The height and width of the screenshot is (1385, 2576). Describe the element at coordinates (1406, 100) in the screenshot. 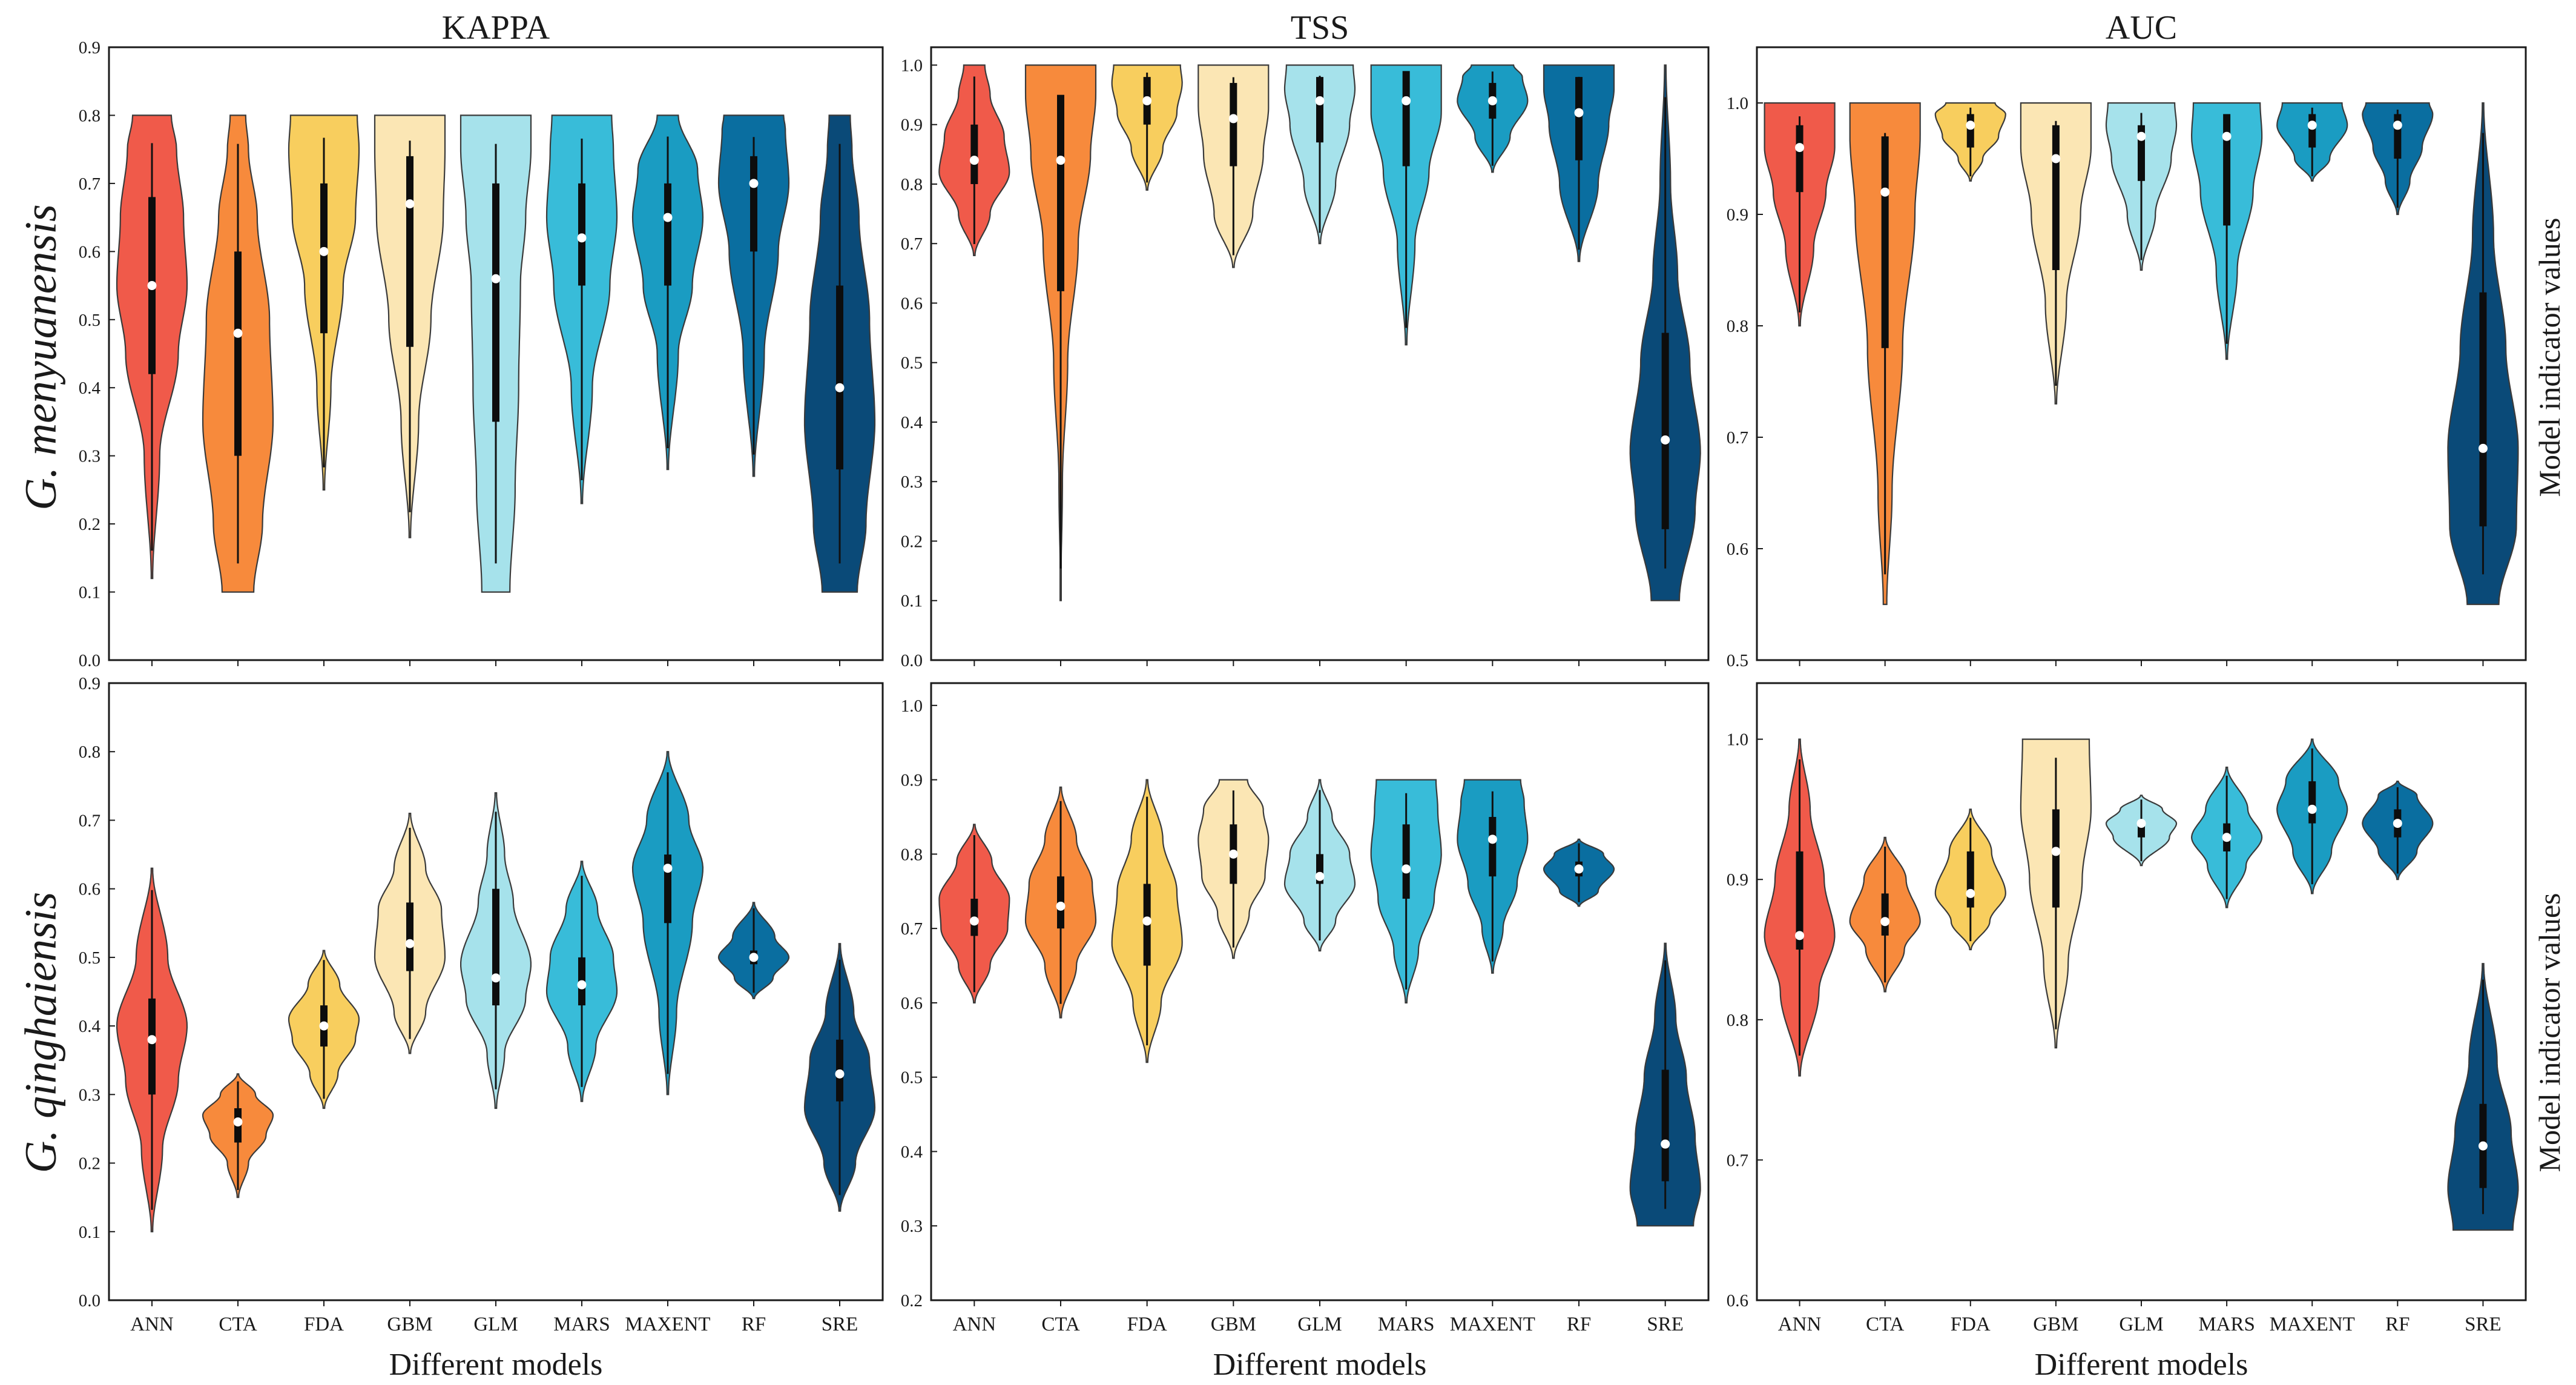

I see `median-dot-mars` at that location.